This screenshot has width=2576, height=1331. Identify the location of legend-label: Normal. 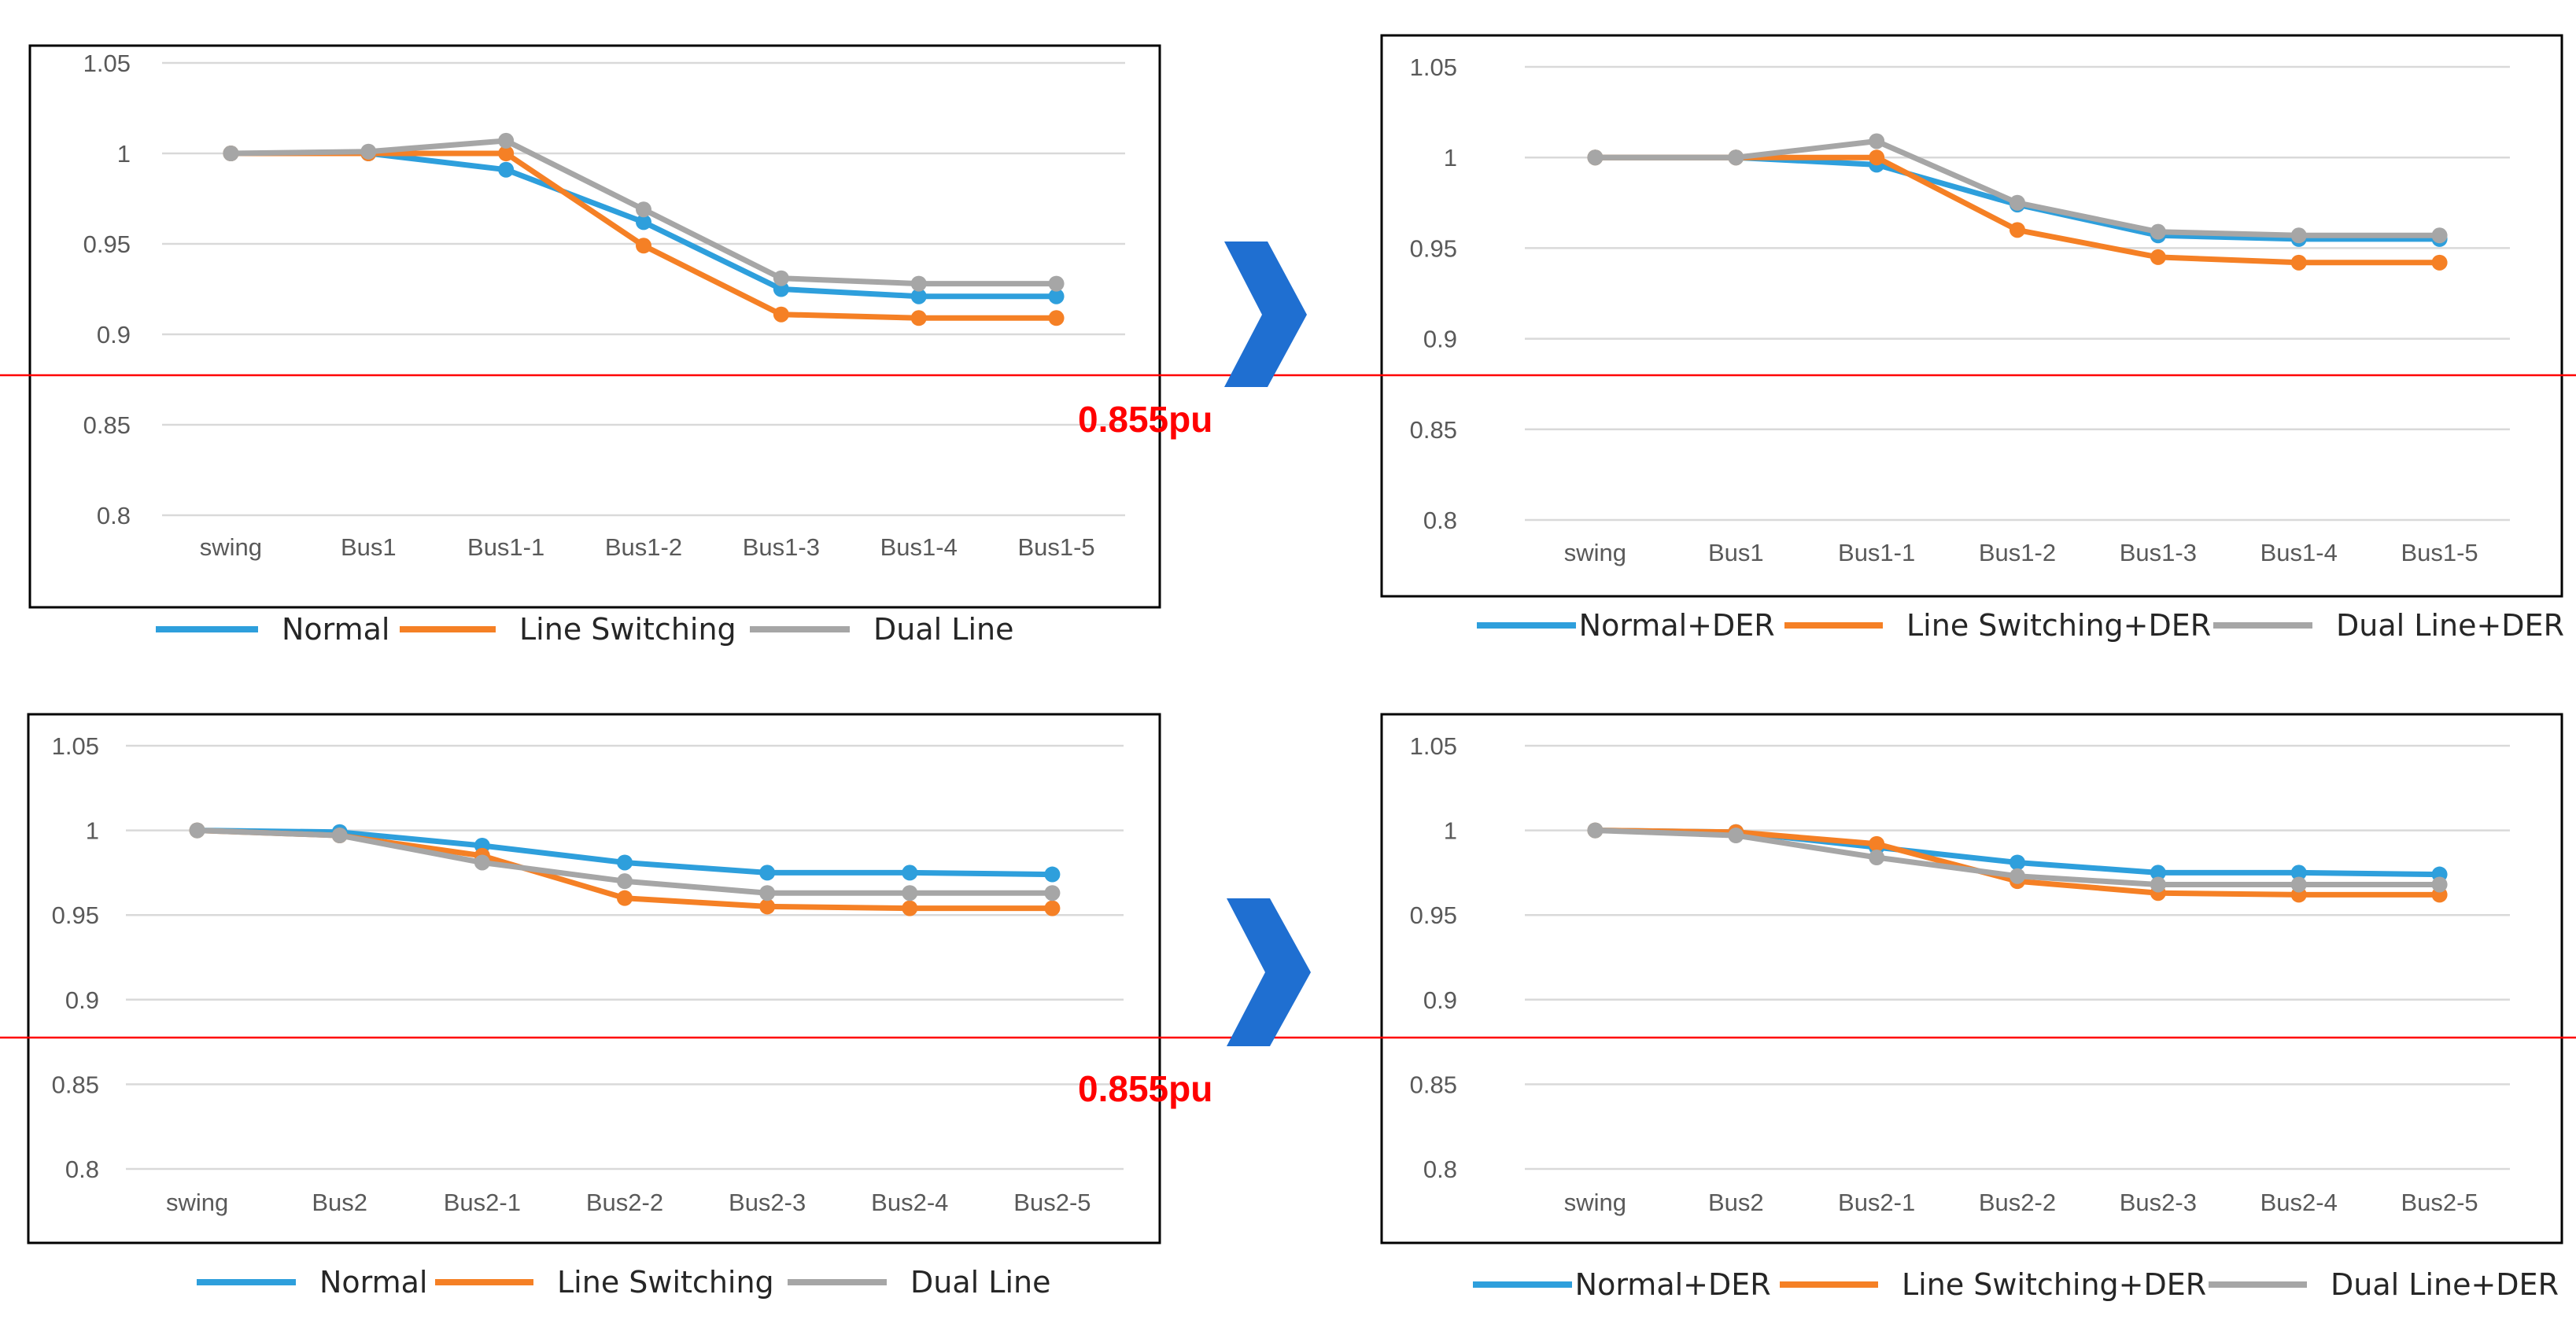
(374, 1283).